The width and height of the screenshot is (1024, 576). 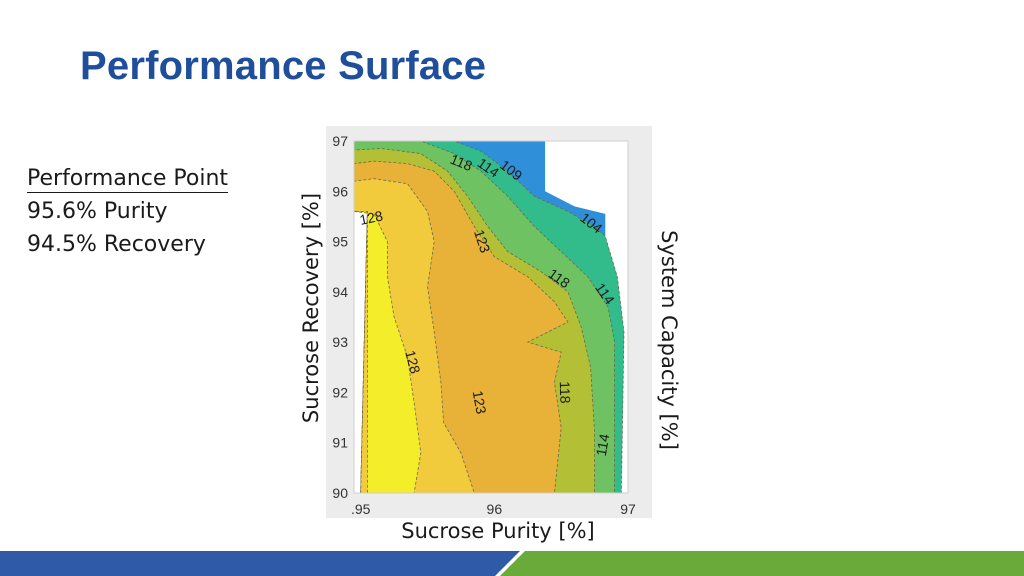 I want to click on y-tick-label: 94, so click(x=340, y=292).